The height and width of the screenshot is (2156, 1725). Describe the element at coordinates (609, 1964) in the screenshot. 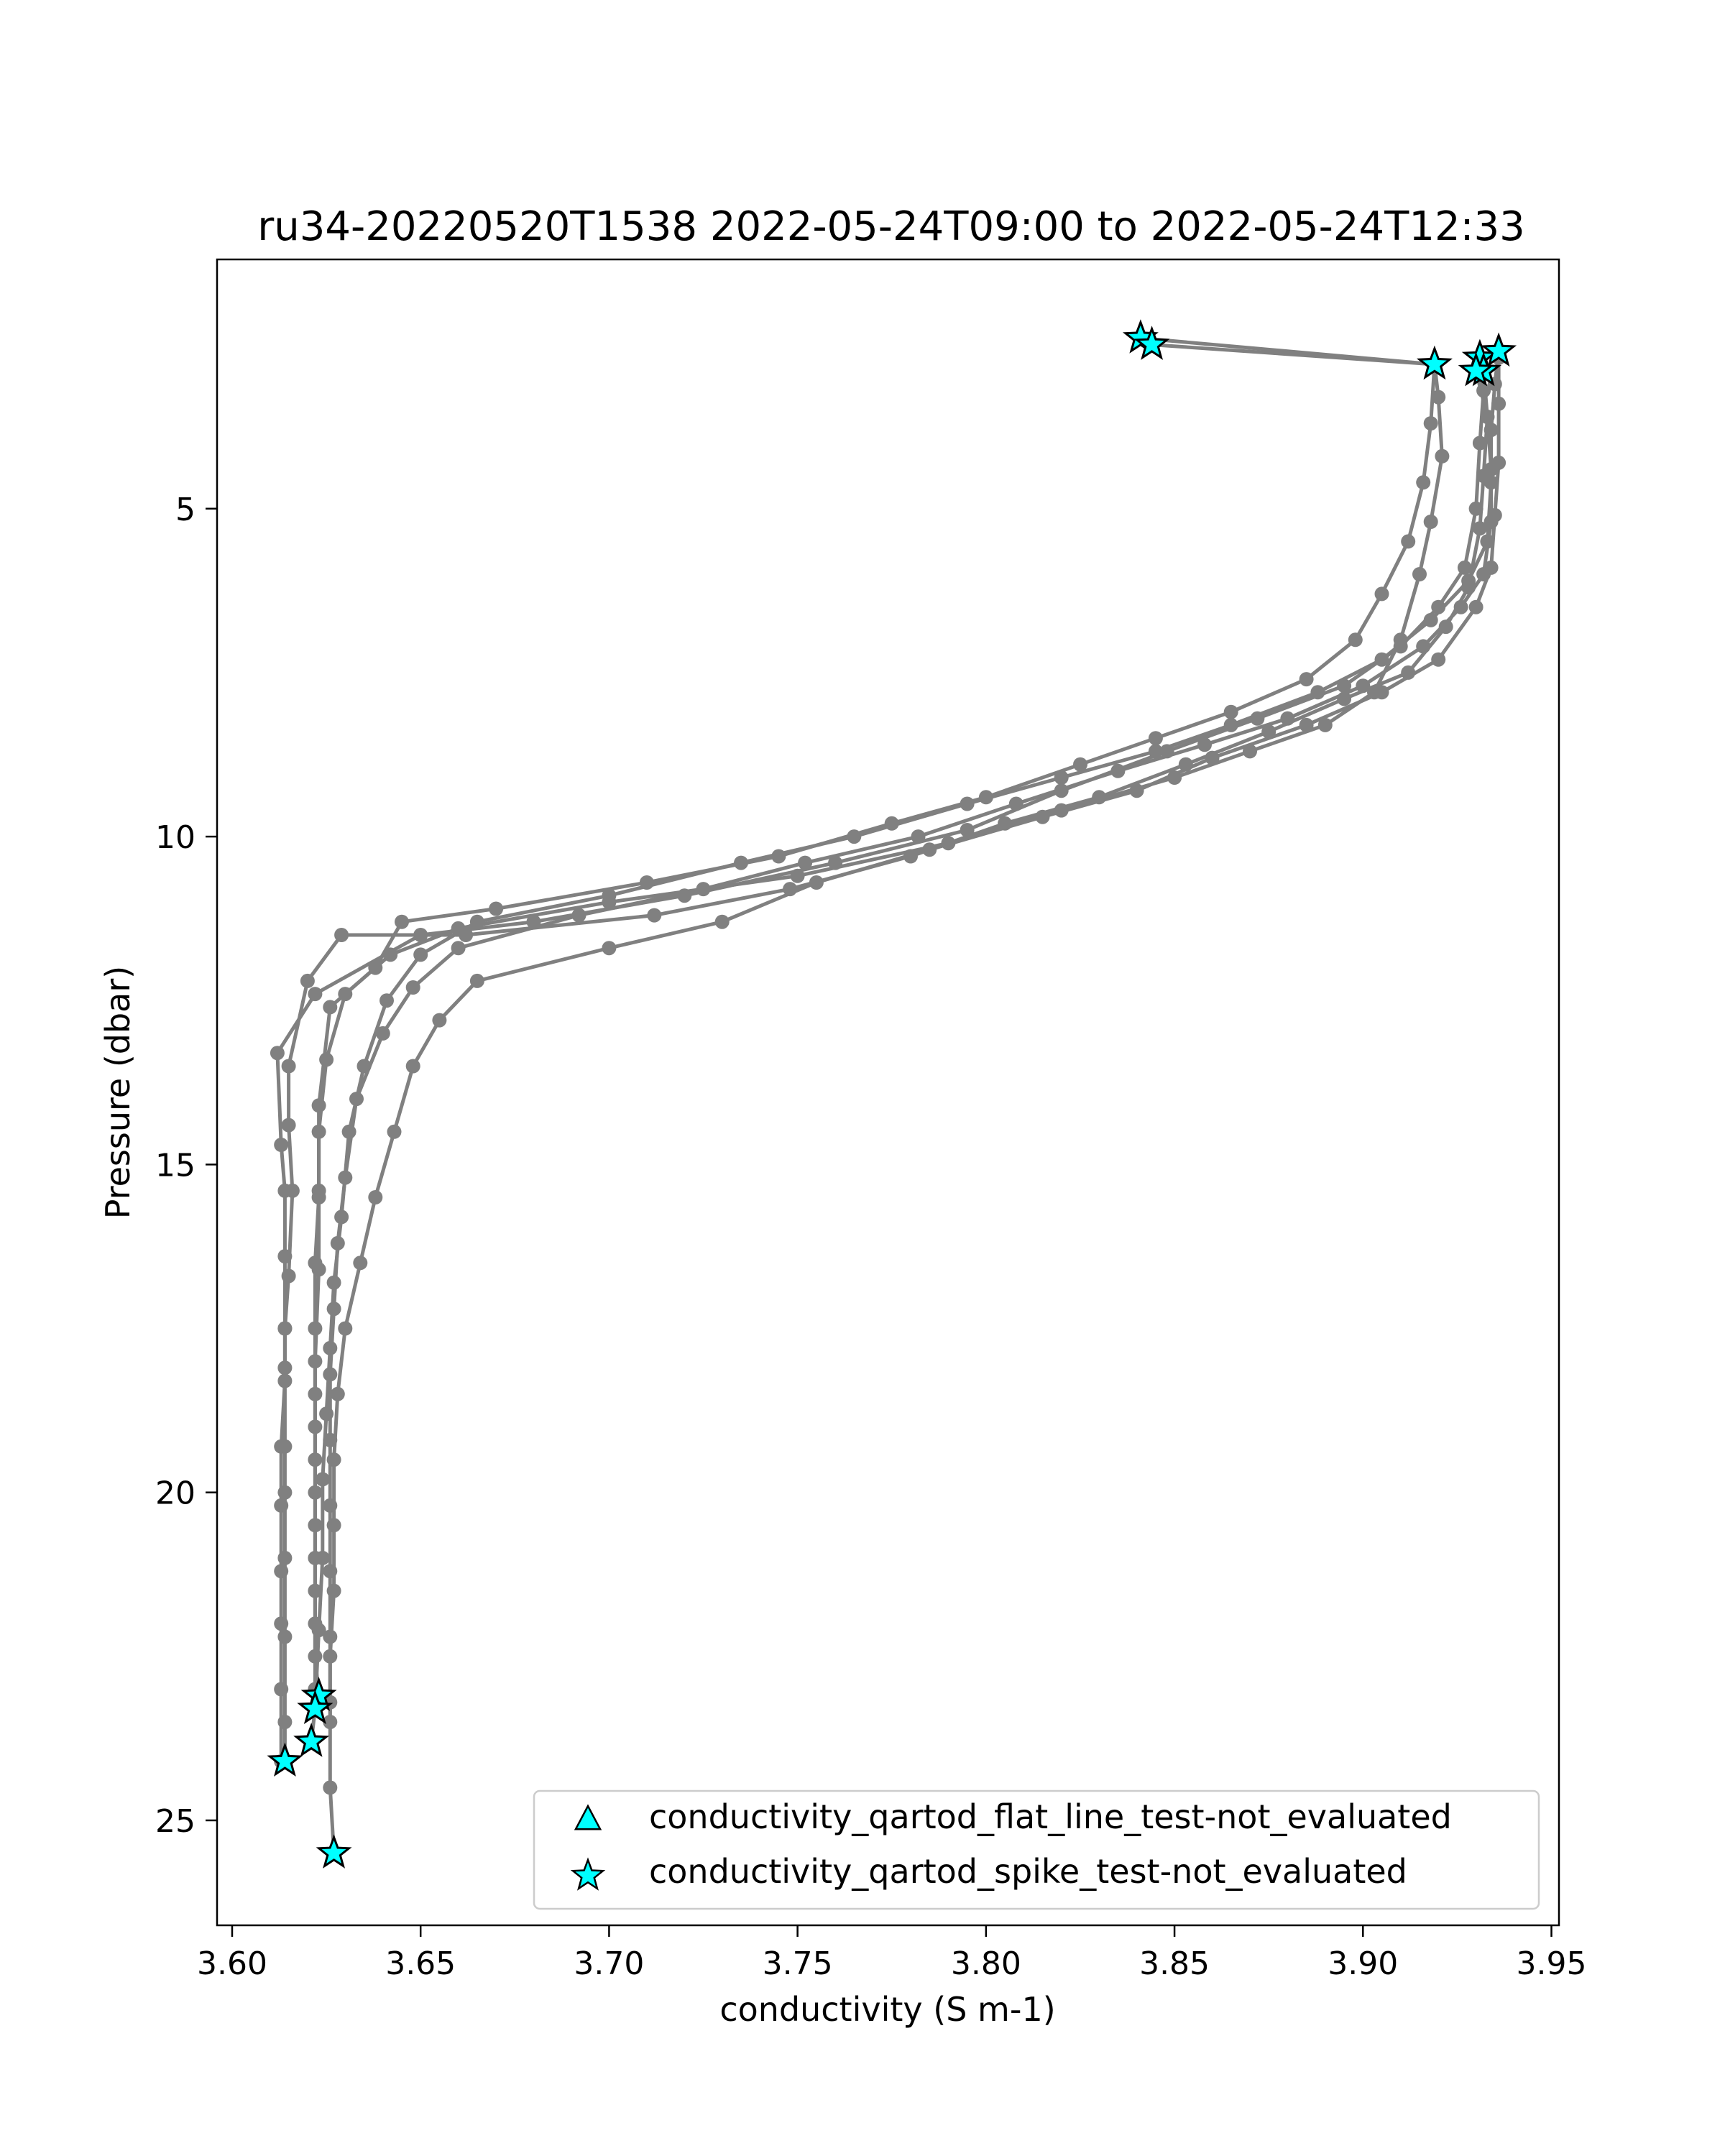

I see `x-tick-label: 3.70` at that location.